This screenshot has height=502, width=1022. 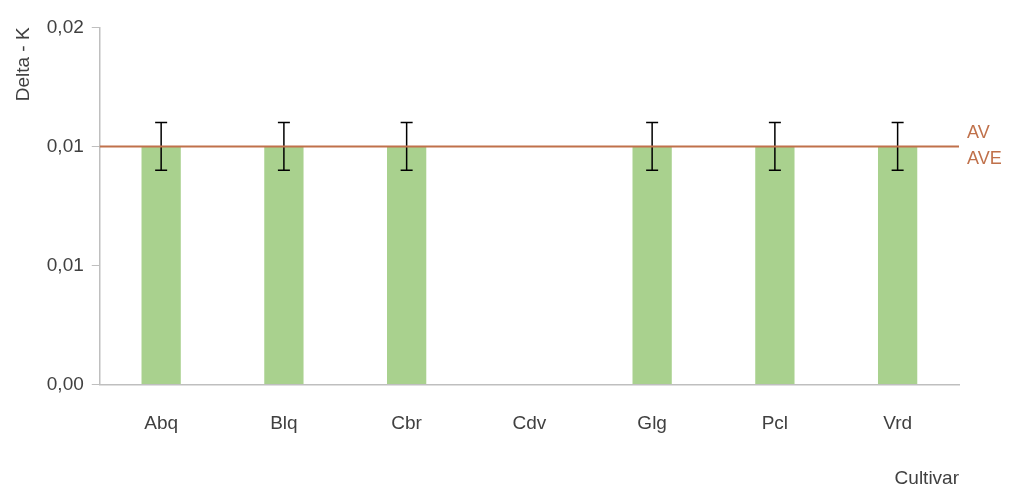 I want to click on x-tick-label: Pcl, so click(x=775, y=423).